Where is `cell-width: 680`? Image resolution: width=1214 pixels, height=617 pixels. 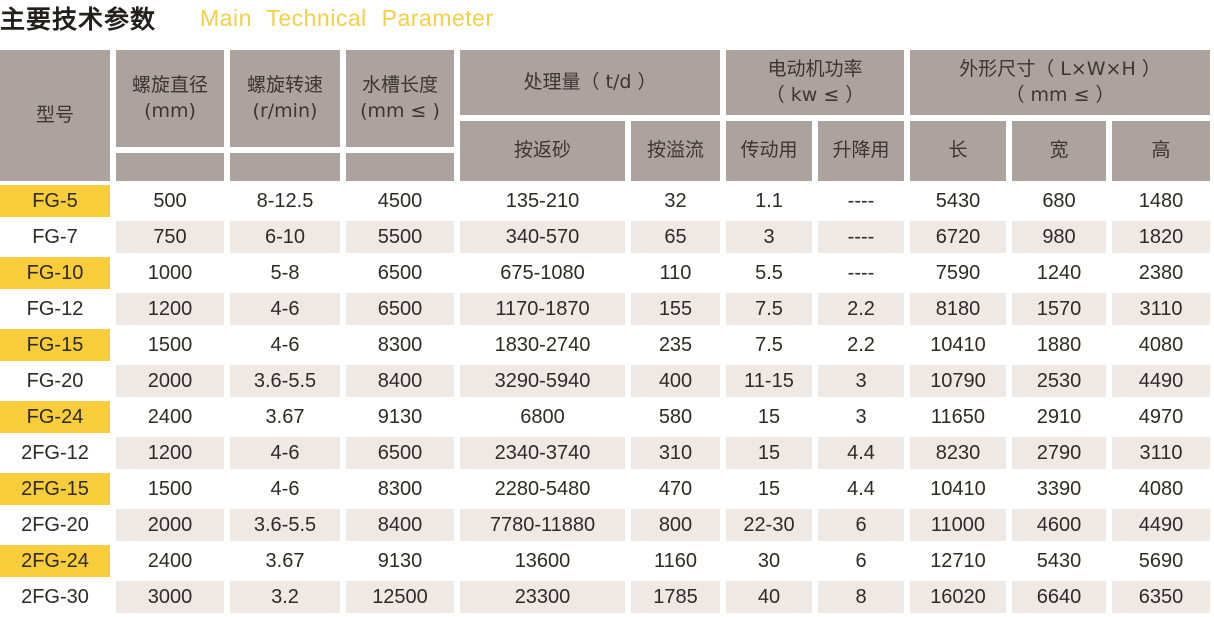 cell-width: 680 is located at coordinates (1059, 200).